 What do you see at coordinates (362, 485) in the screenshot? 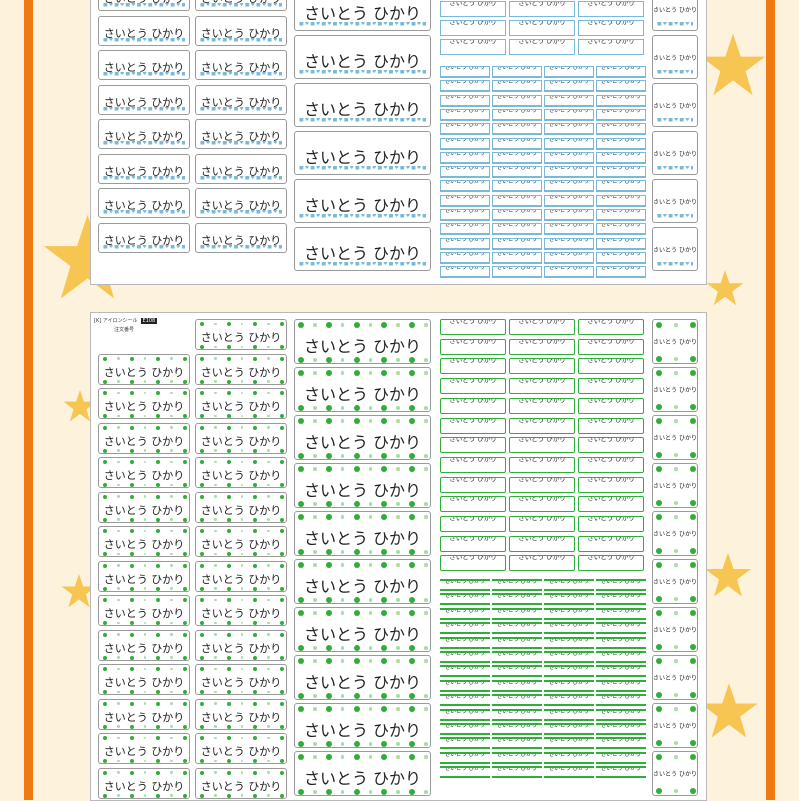
I see `name-label-large: さいとう ひかり` at bounding box center [362, 485].